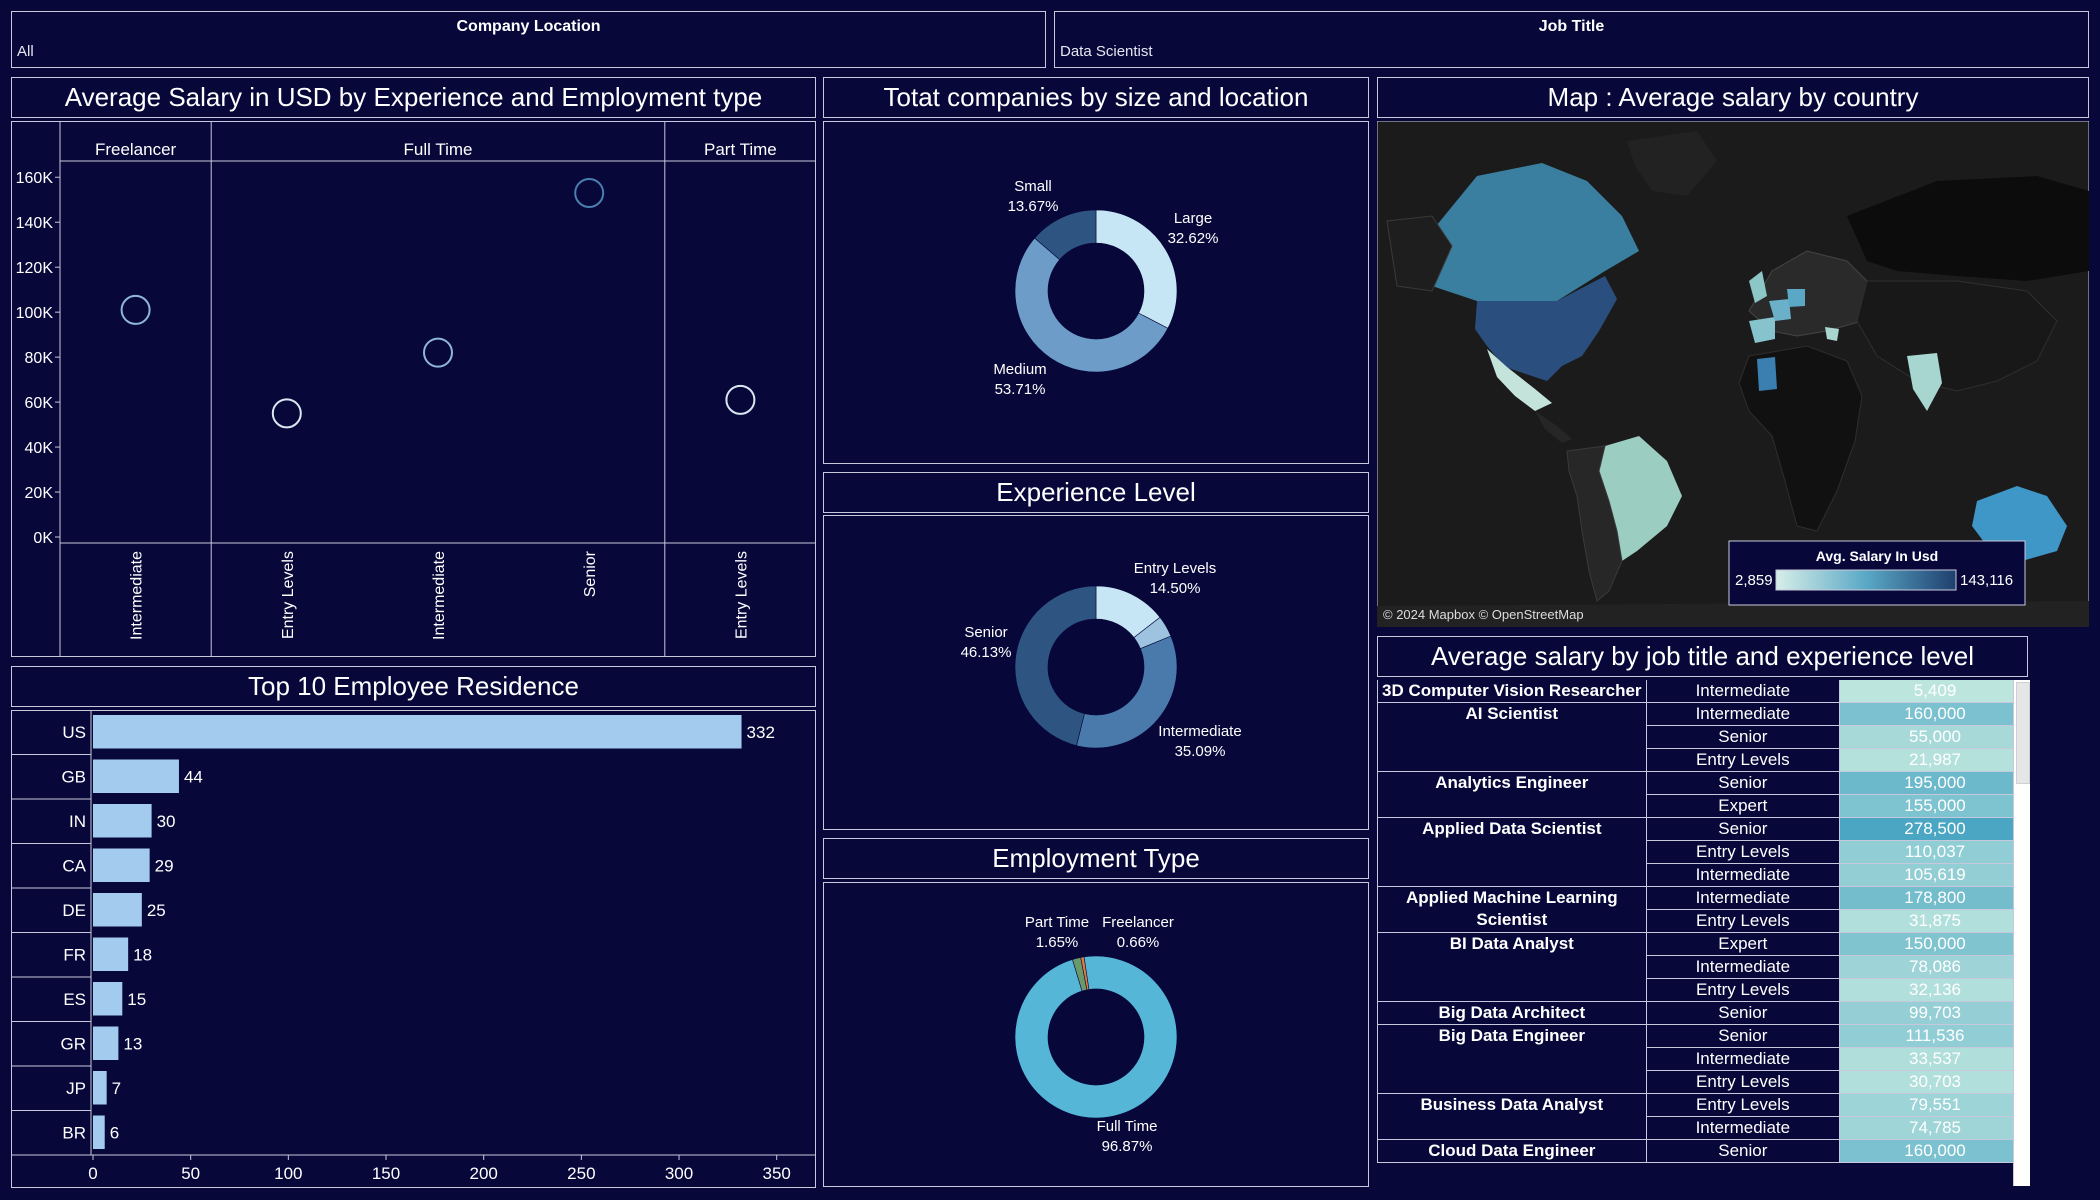 The width and height of the screenshot is (2100, 1200). Describe the element at coordinates (114, 1132) in the screenshot. I see `bar-value-label: 6` at that location.